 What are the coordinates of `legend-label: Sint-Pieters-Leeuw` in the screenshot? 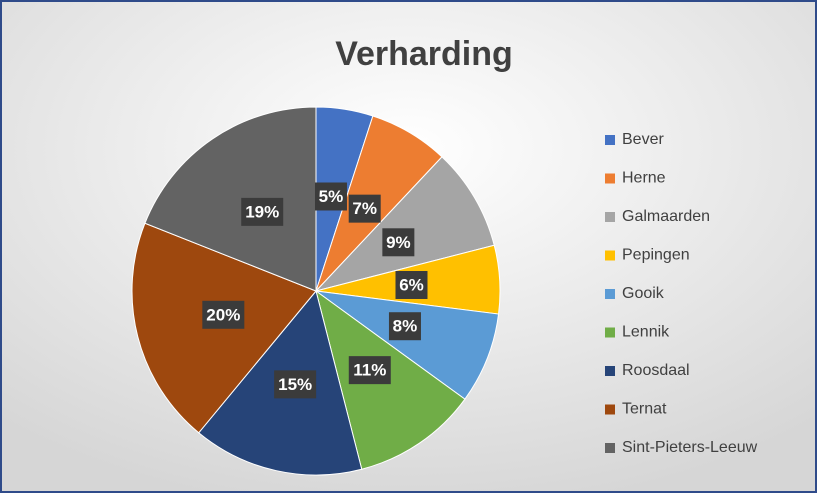 It's located at (690, 447).